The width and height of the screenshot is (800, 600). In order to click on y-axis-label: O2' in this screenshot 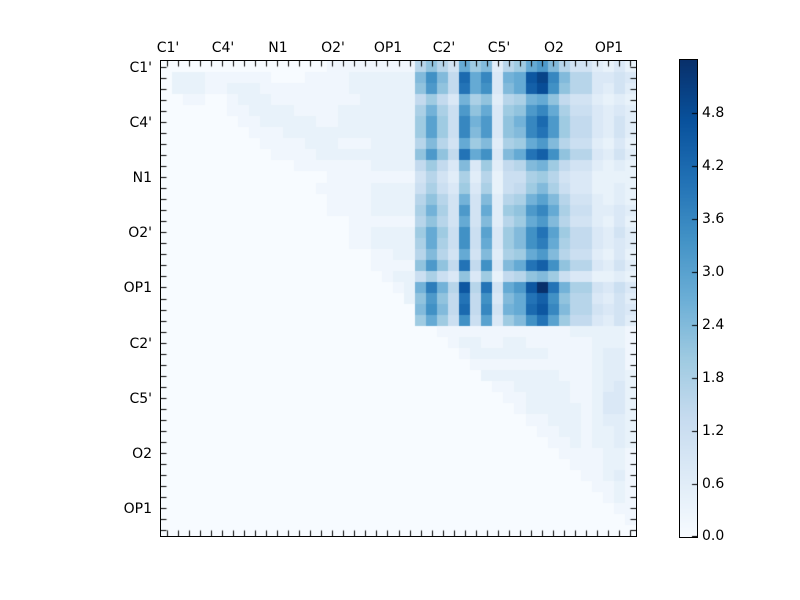, I will do `click(140, 233)`.